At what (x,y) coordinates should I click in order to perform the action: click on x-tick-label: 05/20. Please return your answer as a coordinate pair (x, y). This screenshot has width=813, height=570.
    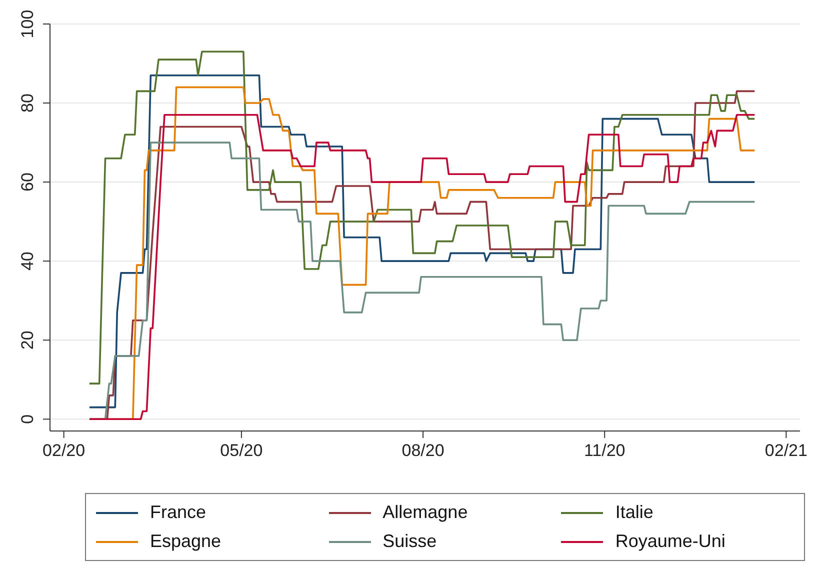
    Looking at the image, I should click on (241, 450).